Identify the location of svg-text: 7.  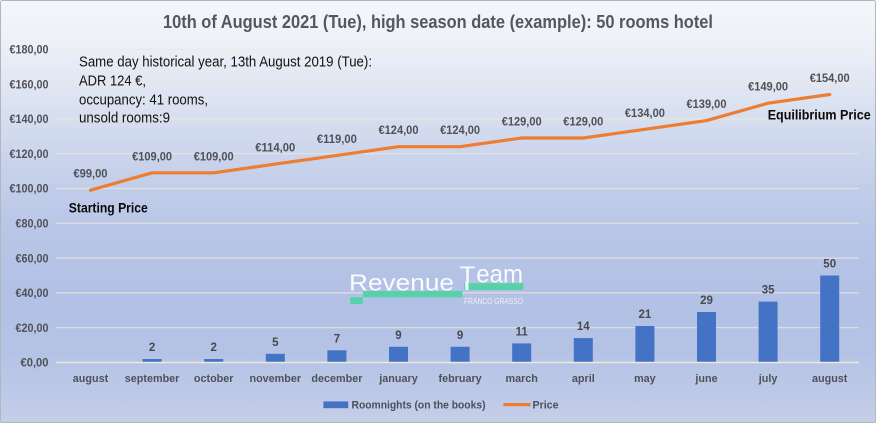
(337, 339).